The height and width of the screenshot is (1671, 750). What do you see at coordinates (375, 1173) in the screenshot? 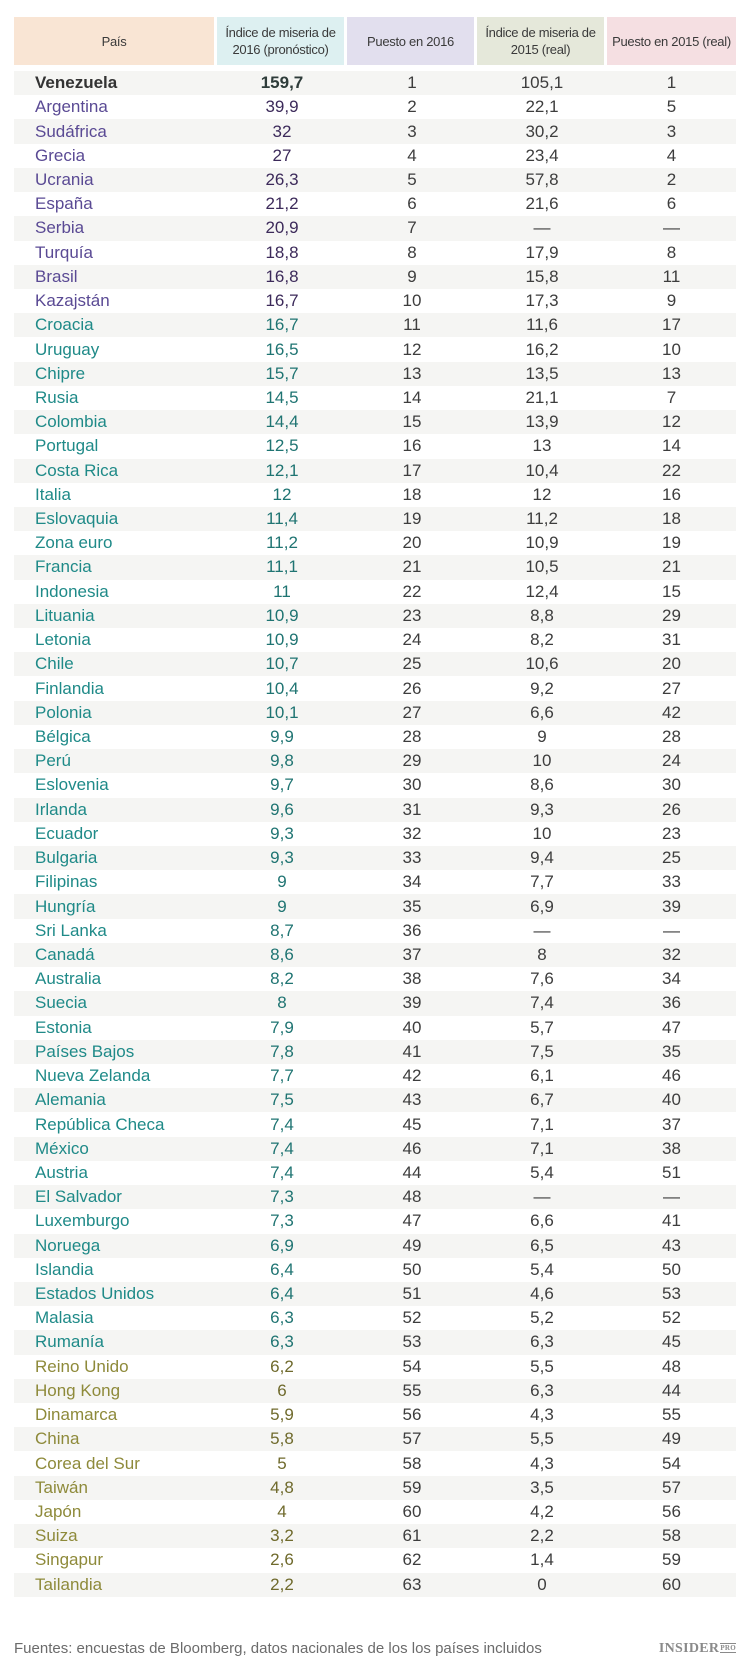
I see `table-row: Austria 7,4 44 5,4 51` at bounding box center [375, 1173].